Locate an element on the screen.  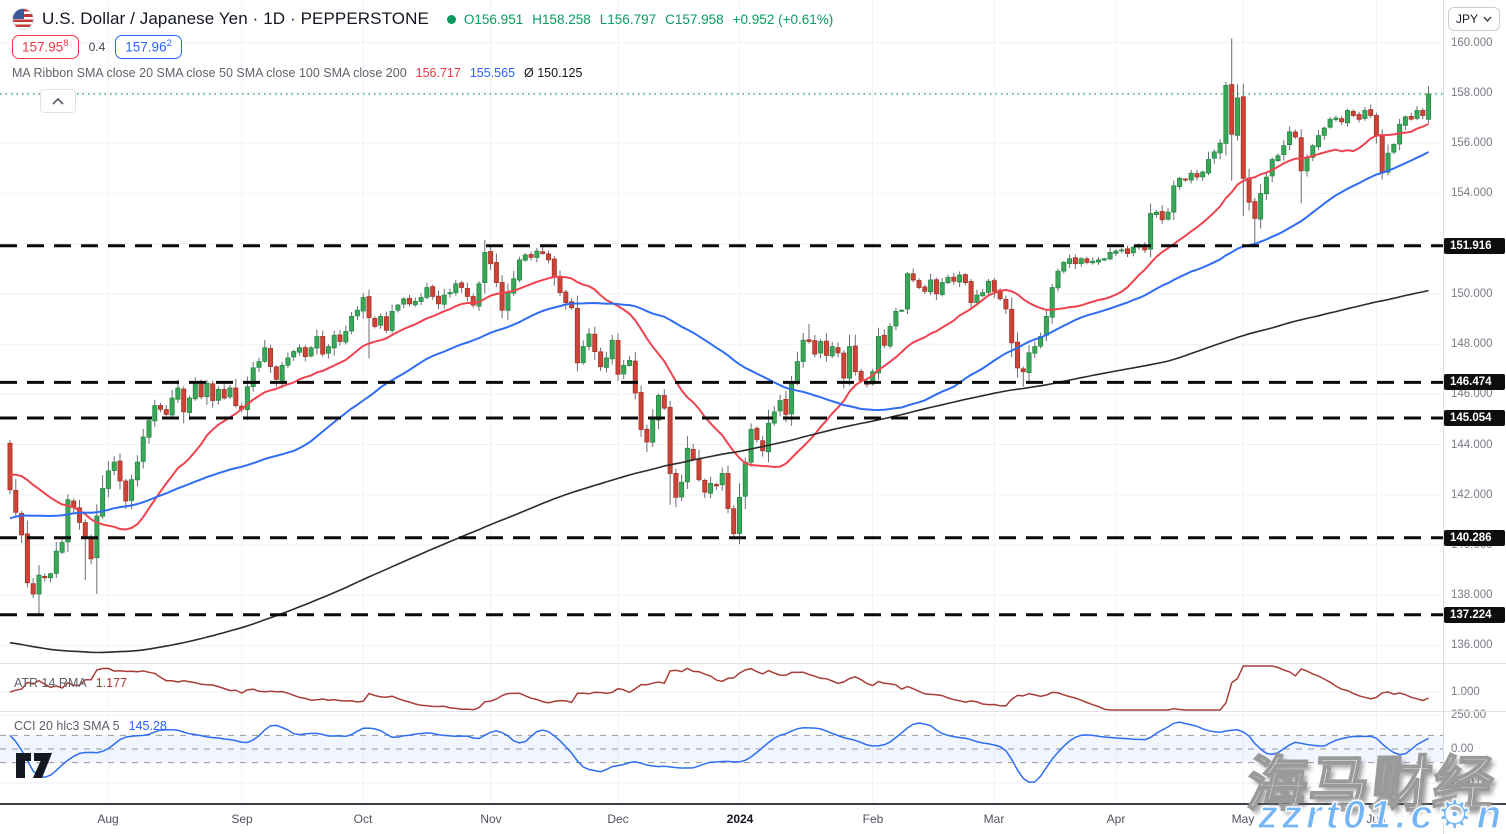
price-tick-label: 154.000 is located at coordinates (1472, 193).